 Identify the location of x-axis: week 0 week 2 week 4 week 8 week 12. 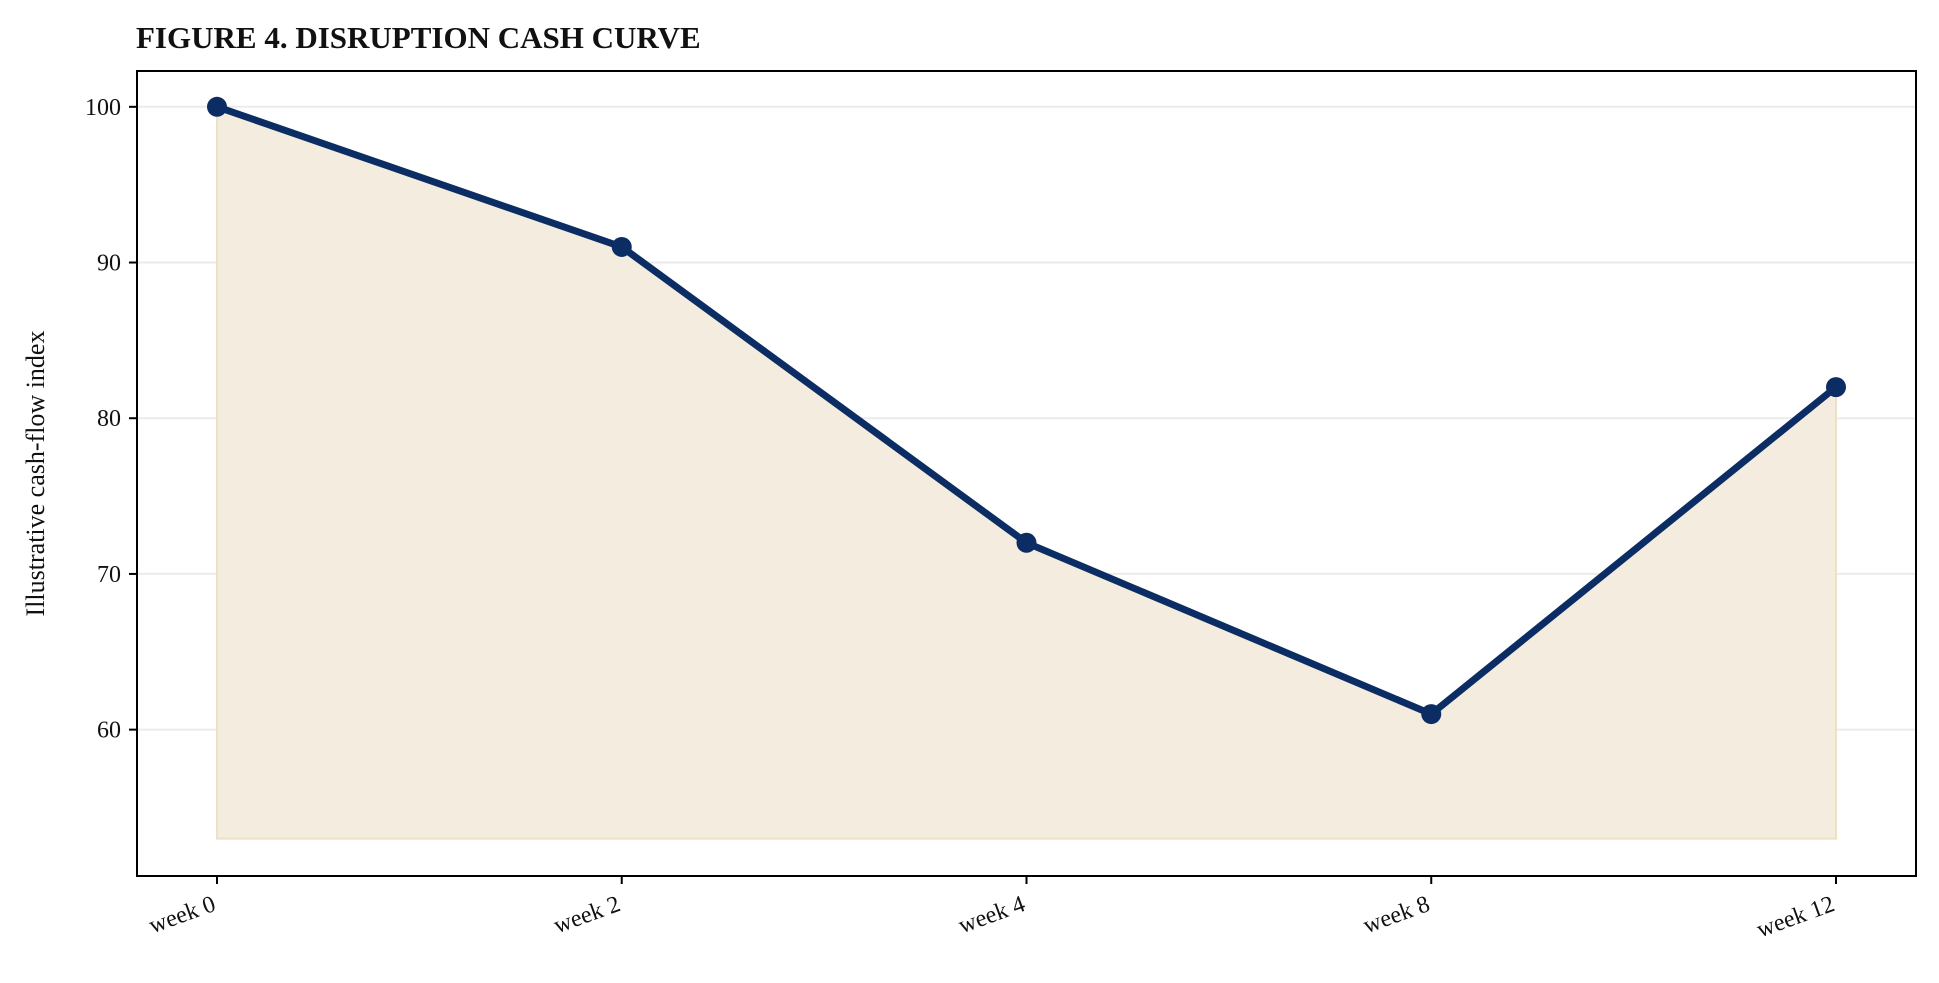
(992, 909).